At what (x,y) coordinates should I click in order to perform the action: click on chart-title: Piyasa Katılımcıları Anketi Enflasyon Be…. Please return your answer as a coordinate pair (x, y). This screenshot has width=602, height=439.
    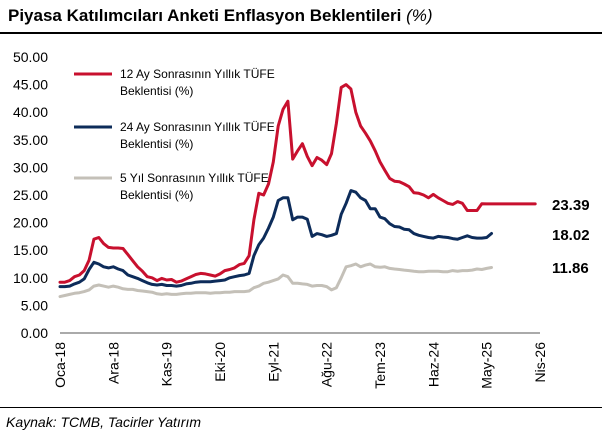
    Looking at the image, I should click on (220, 16).